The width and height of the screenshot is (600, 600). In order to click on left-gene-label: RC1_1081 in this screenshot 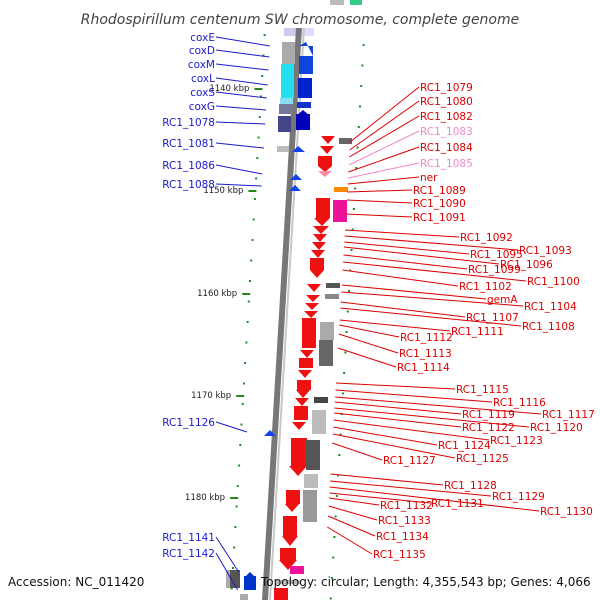, I will do `click(188, 144)`.